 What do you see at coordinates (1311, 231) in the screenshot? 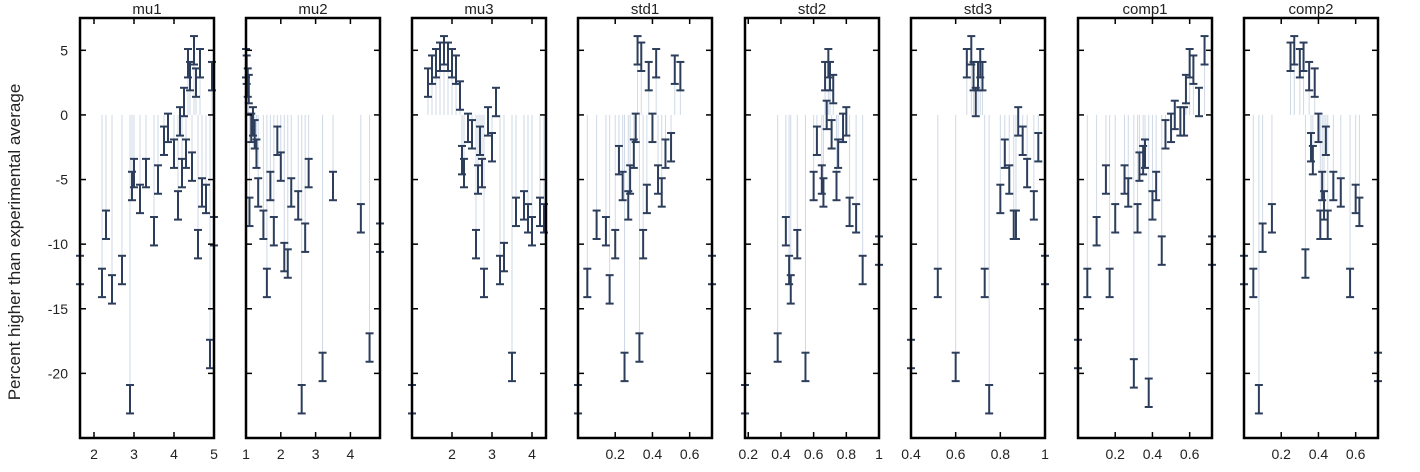
I see `panel-comp2: comp2 0.2 0.4 0.6` at bounding box center [1311, 231].